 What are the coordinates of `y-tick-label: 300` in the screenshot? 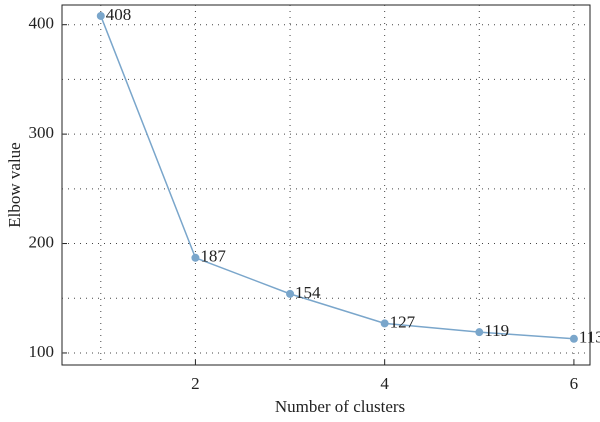 It's located at (42, 132).